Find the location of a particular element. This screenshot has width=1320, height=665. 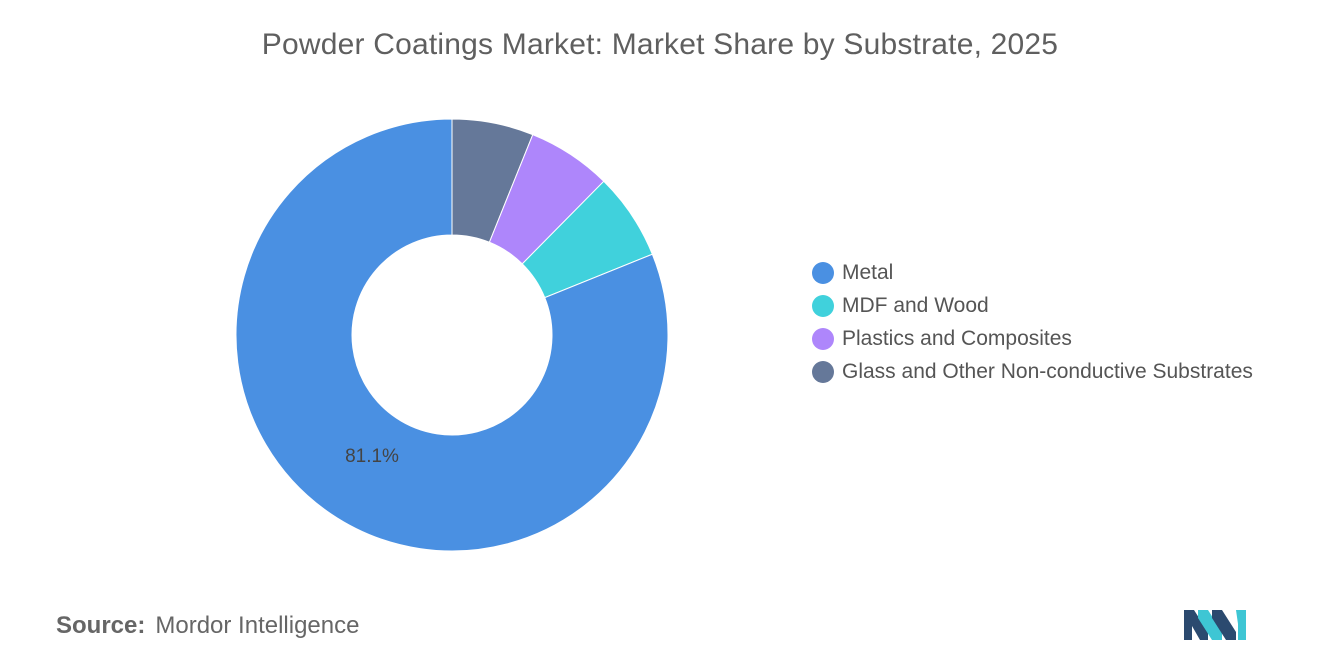

mordor-intelligence-logo-icon is located at coordinates (1215, 625).